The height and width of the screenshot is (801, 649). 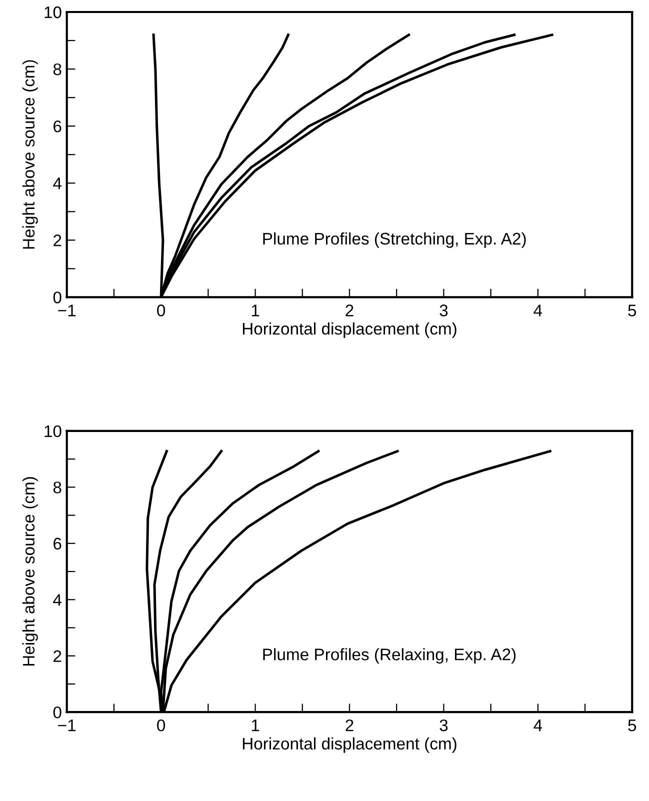 What do you see at coordinates (389, 656) in the screenshot?
I see `annotation: Plume Profiles (Relaxing, Exp. A2)` at bounding box center [389, 656].